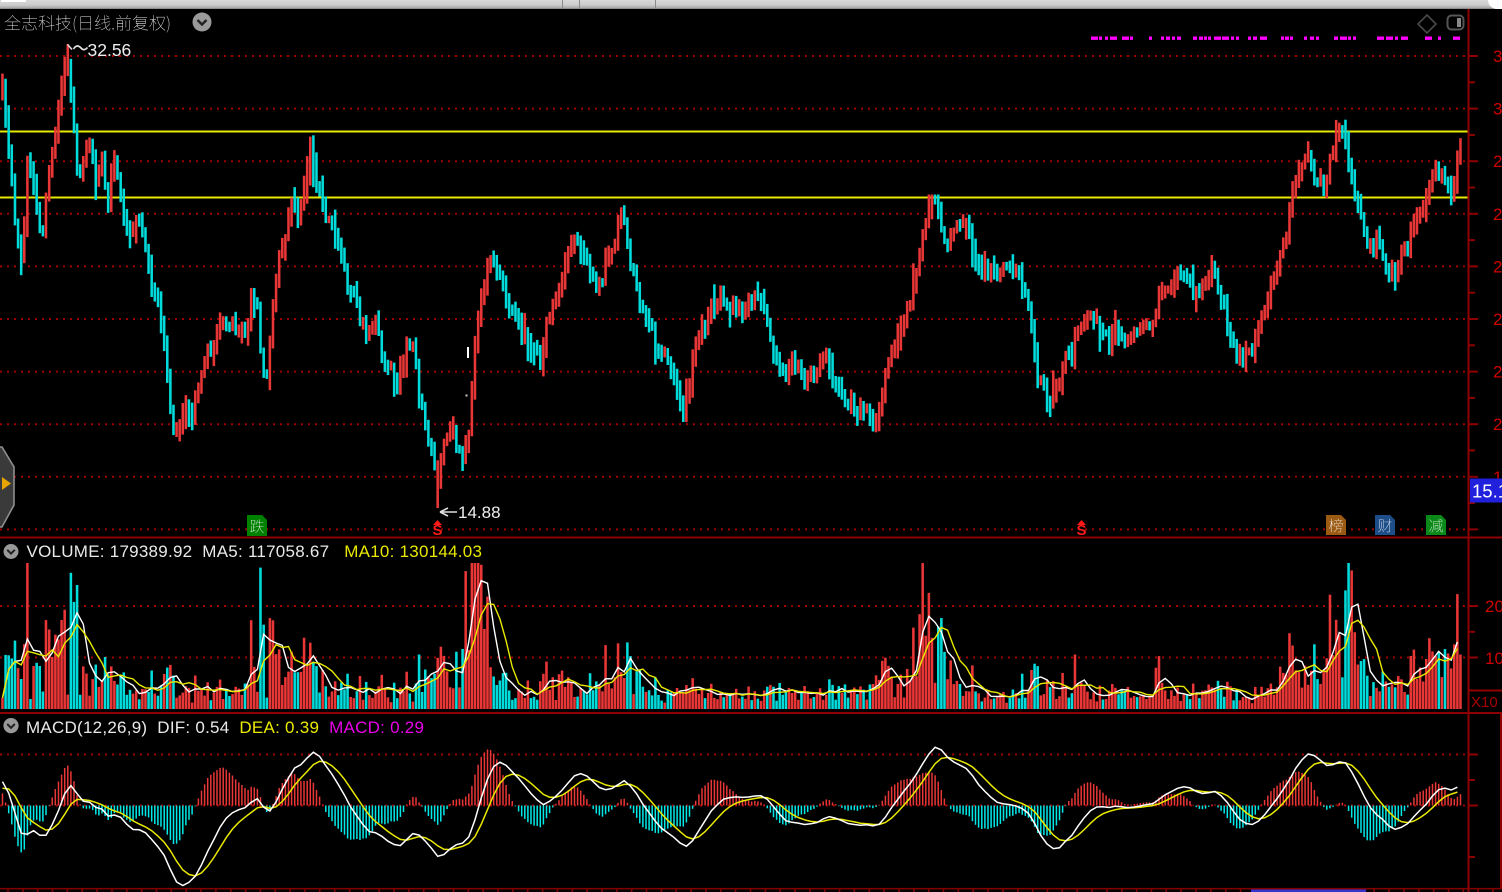 This screenshot has width=1502, height=892. Describe the element at coordinates (110, 50) in the screenshot. I see `svg-text: 32.56` at that location.